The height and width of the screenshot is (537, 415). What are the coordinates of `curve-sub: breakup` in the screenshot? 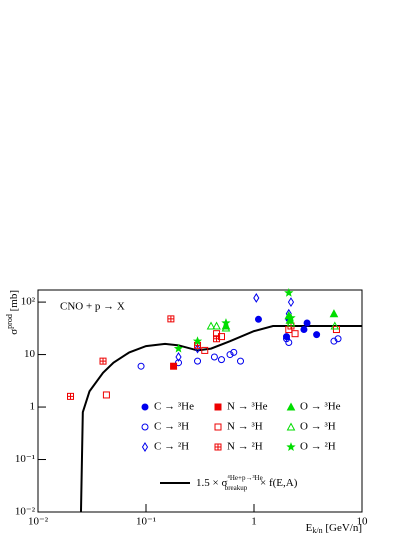 It's located at (236, 488).